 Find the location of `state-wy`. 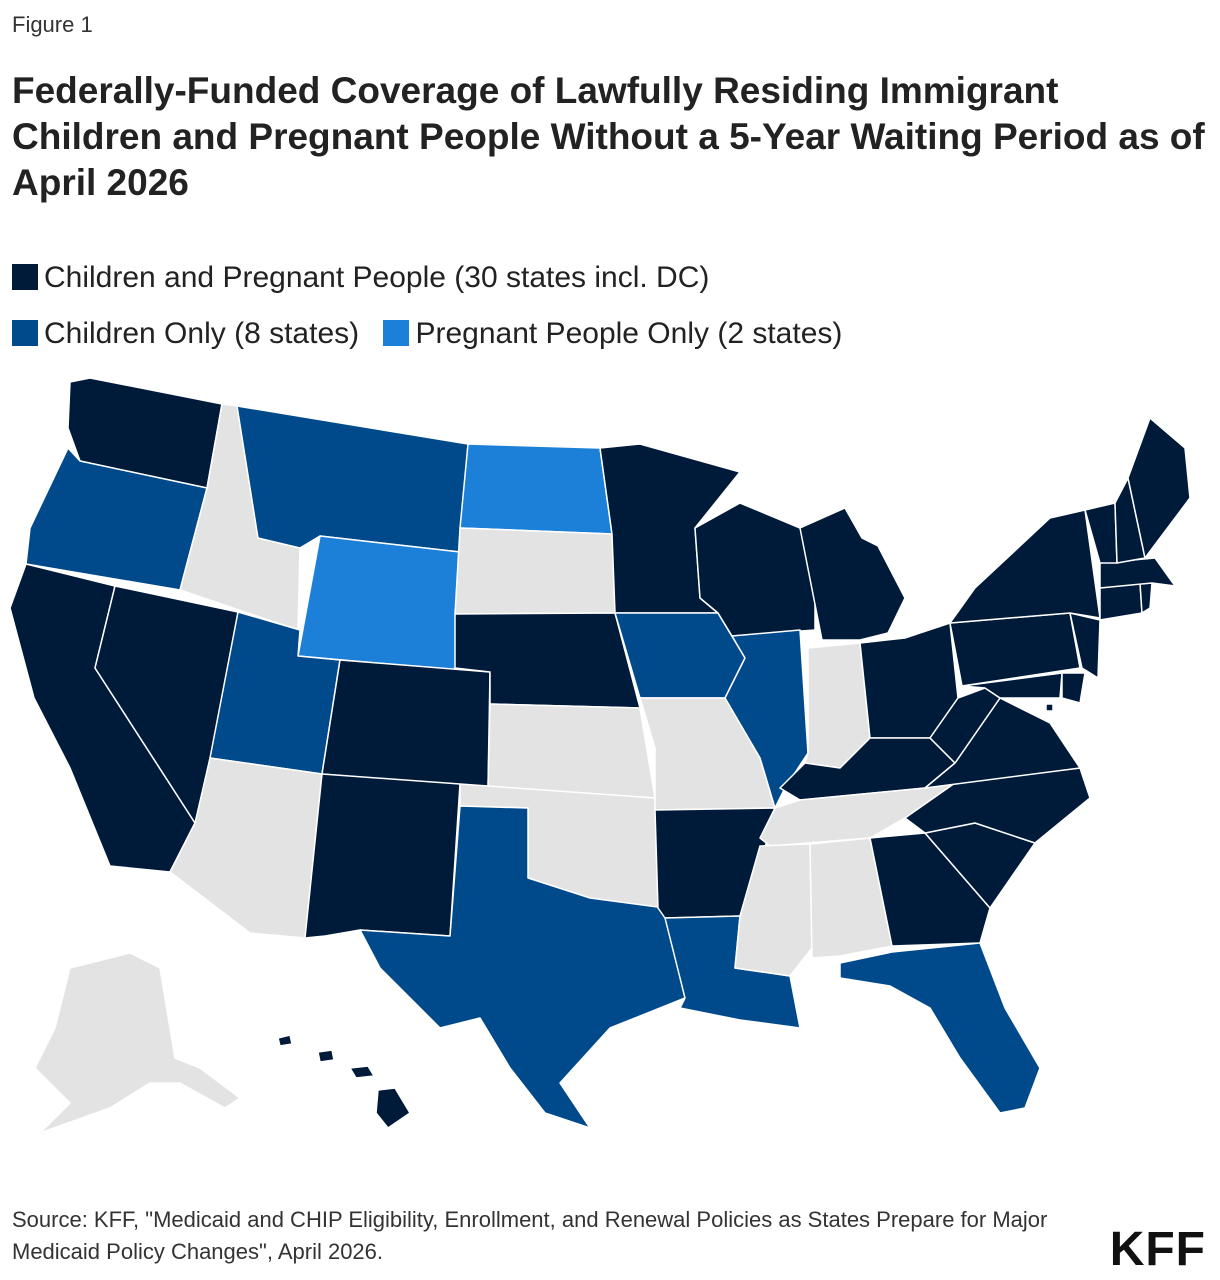

state-wy is located at coordinates (379, 603).